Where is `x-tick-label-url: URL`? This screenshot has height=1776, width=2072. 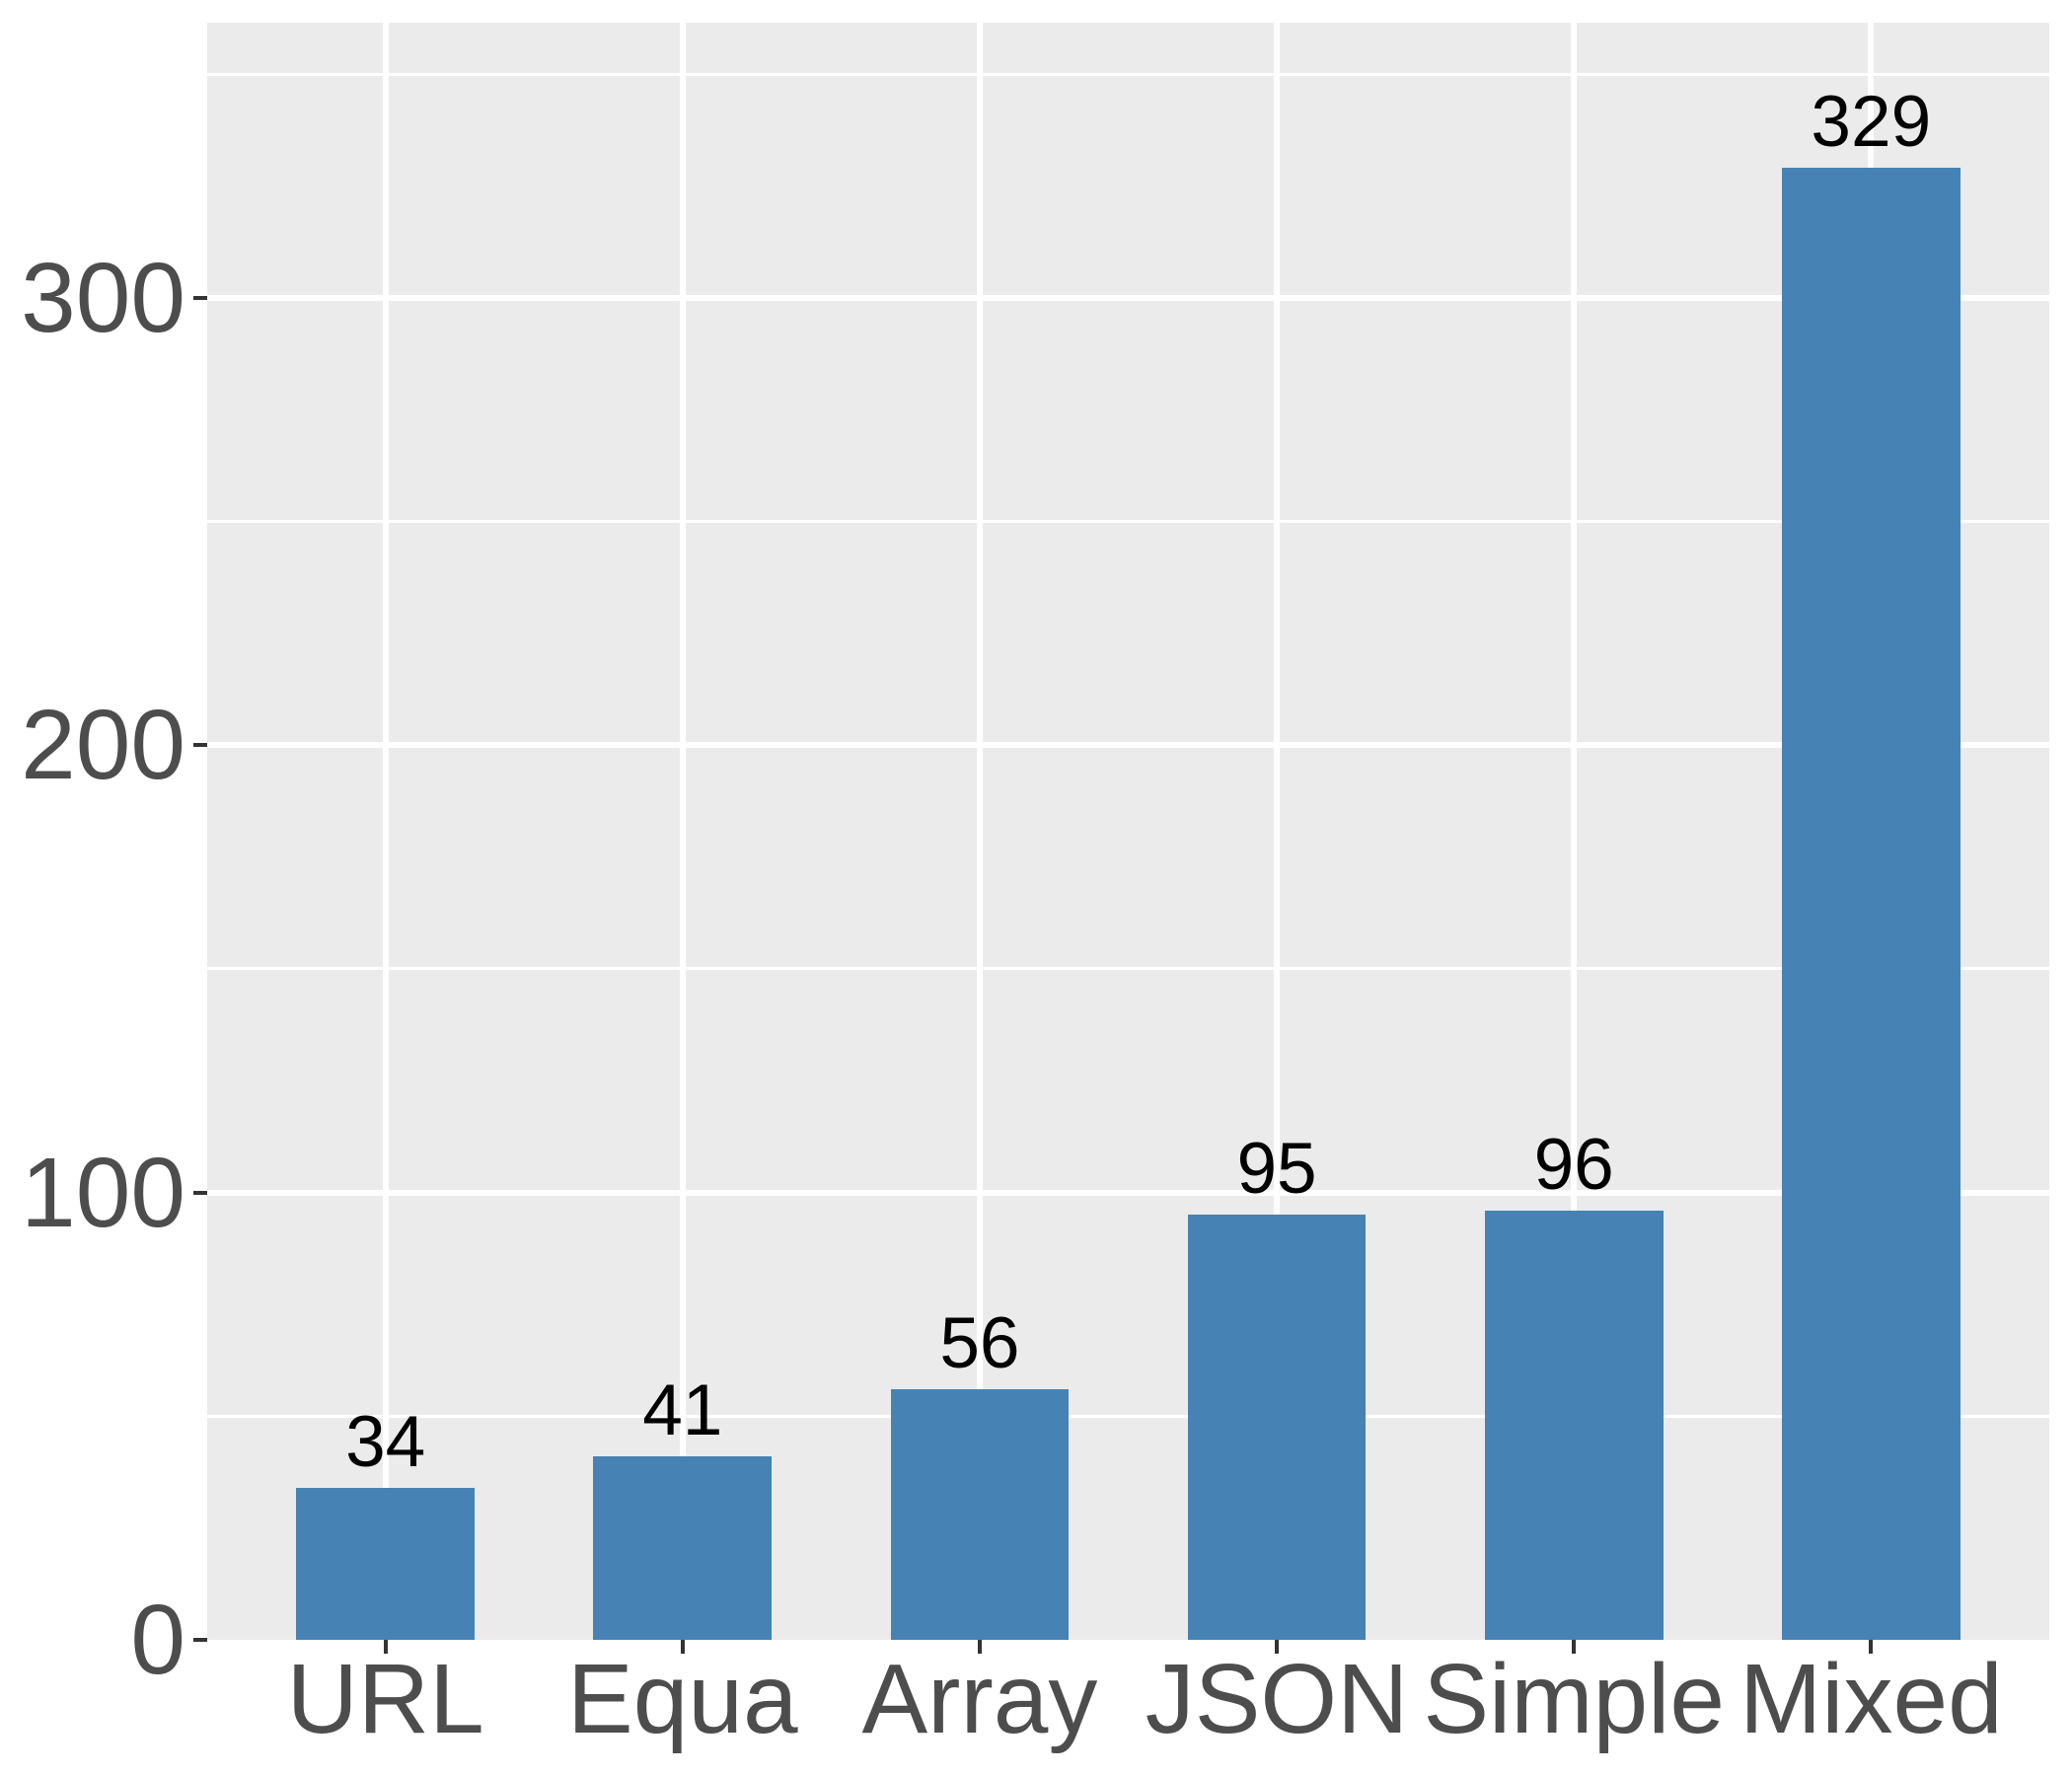 x-tick-label-url: URL is located at coordinates (385, 1699).